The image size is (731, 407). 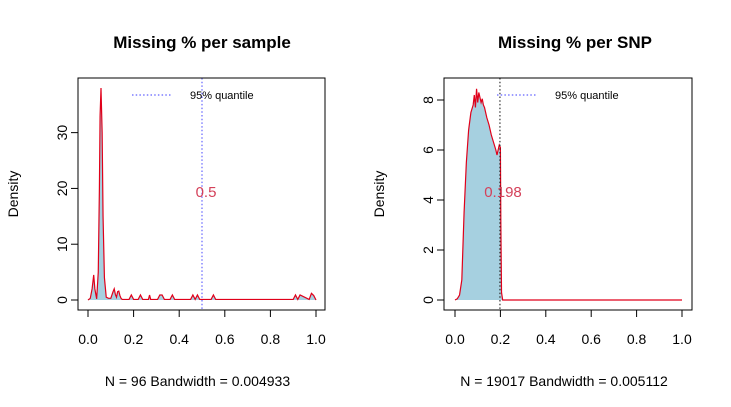 What do you see at coordinates (575, 42) in the screenshot?
I see `chart-title: Missing % per SNP` at bounding box center [575, 42].